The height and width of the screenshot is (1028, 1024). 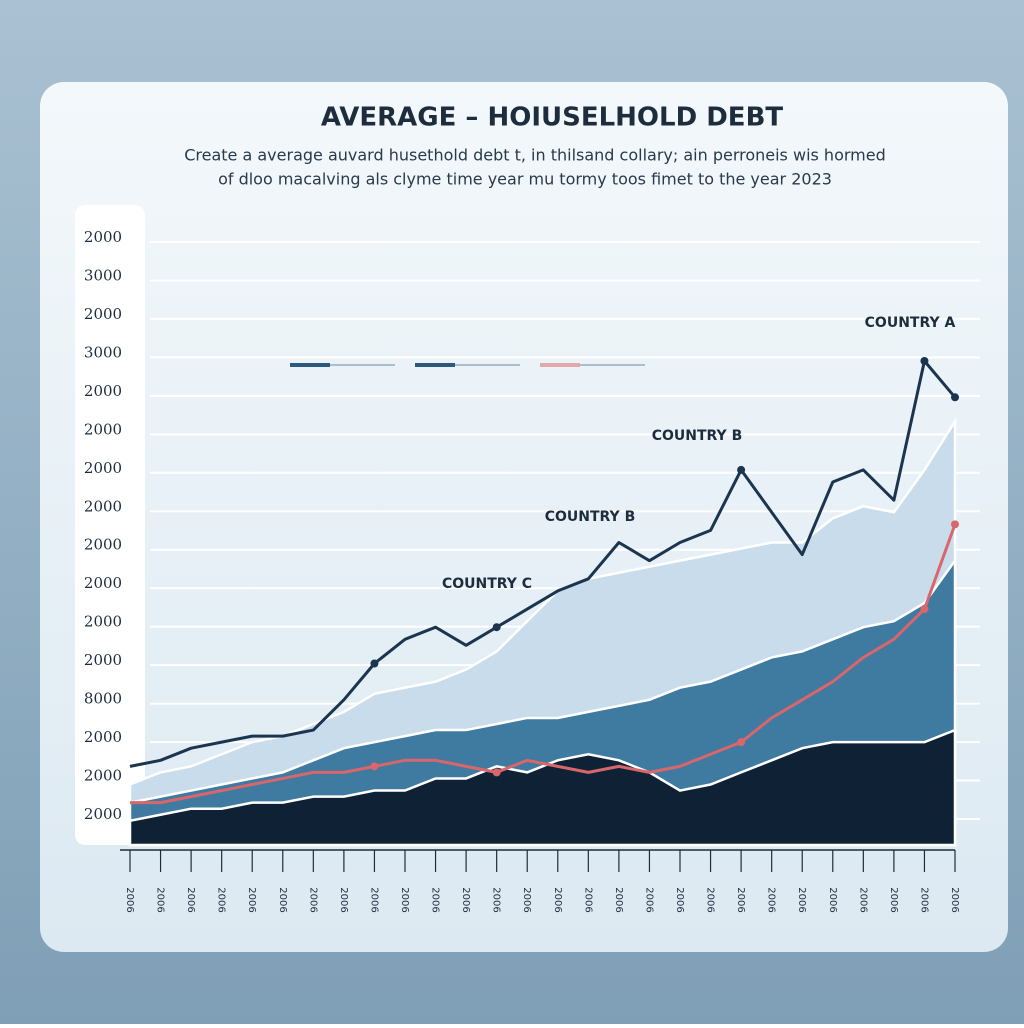 What do you see at coordinates (552, 118) in the screenshot?
I see `chart-title: AVERAGE – HOIUSELHOLD DEBT` at bounding box center [552, 118].